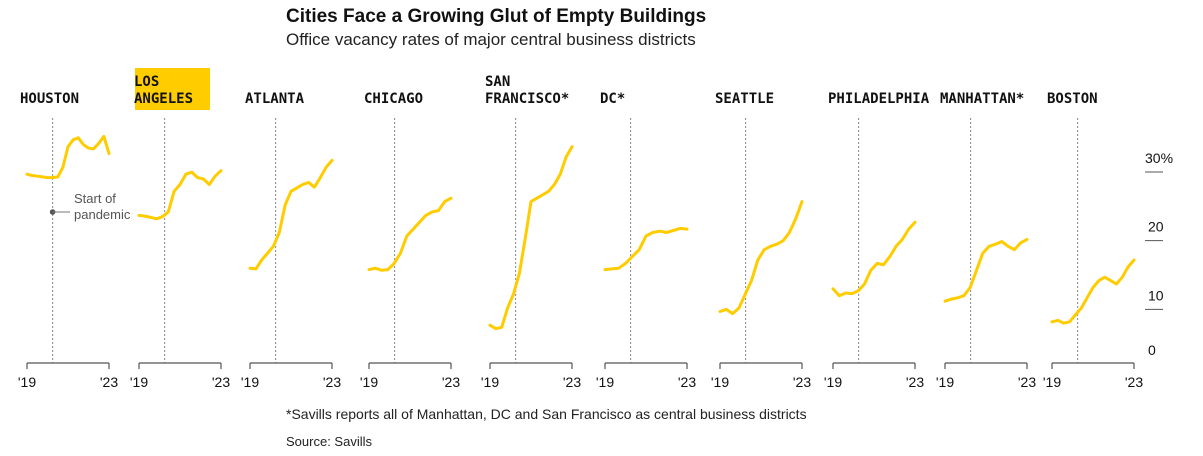 The image size is (1203, 456). What do you see at coordinates (102, 206) in the screenshot?
I see `pandemic-annotation: Start of pandemic` at bounding box center [102, 206].